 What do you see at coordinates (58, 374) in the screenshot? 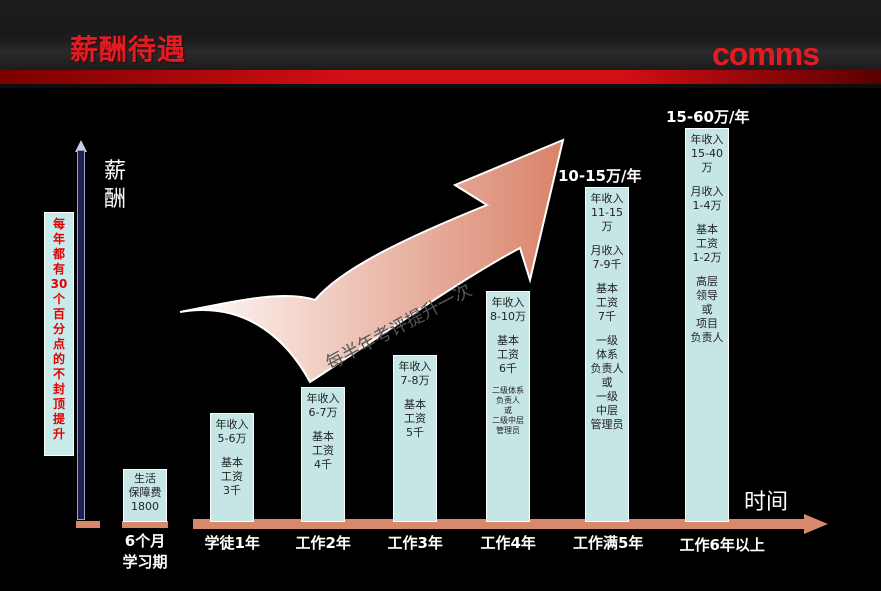
I see `side-note-char: 不` at bounding box center [58, 374].